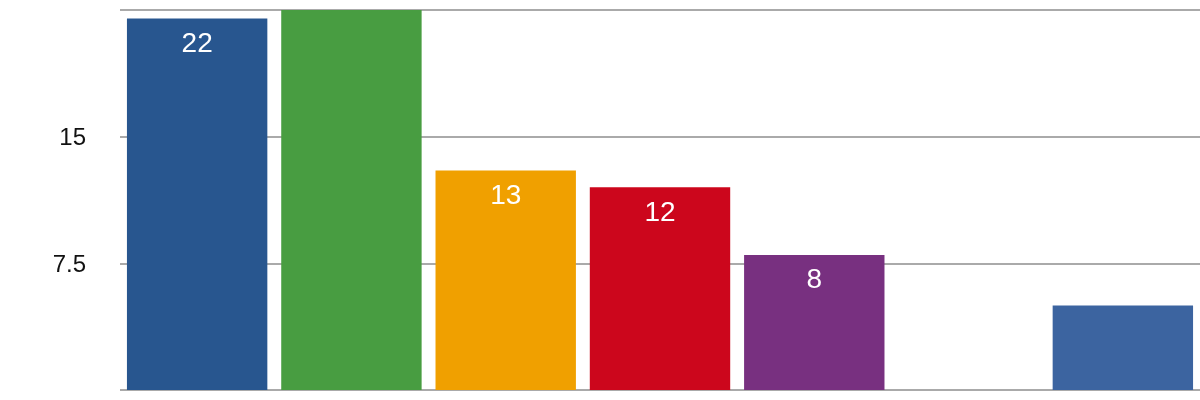 The image size is (1200, 400). I want to click on data-label: 12, so click(660, 211).